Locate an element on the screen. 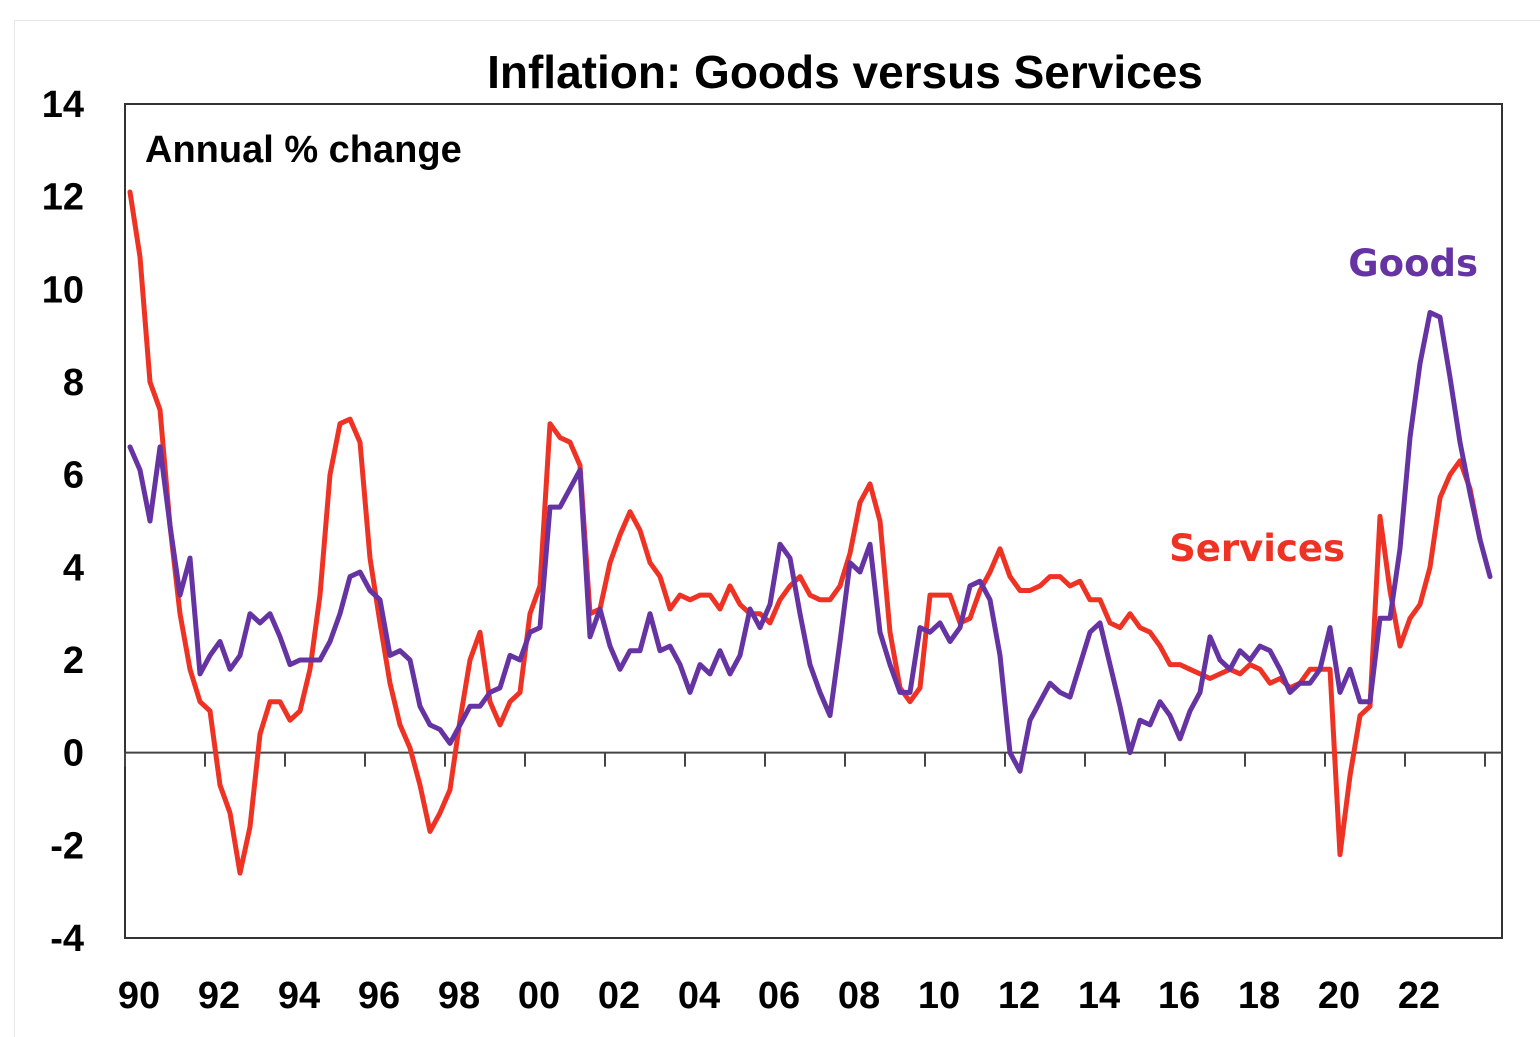  y-tick-label: 14 is located at coordinates (63, 105).